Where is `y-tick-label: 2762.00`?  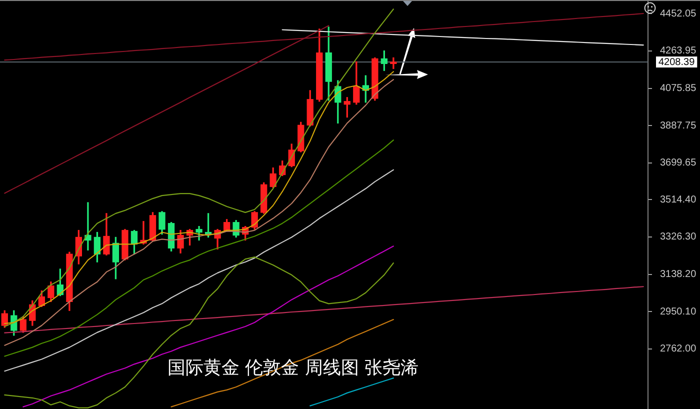 y-tick-label: 2762.00 is located at coordinates (678, 349).